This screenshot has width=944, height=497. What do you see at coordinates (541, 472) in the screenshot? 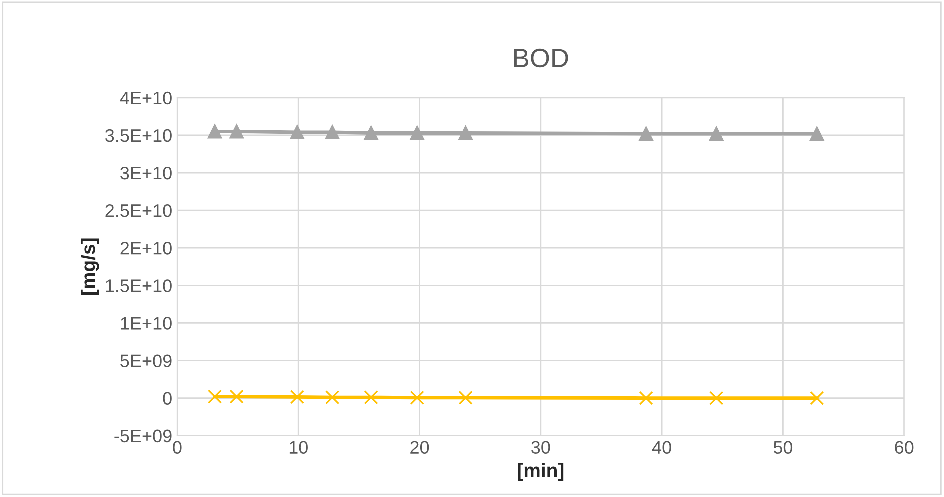
I see `x-axis-title: [min]` at bounding box center [541, 472].